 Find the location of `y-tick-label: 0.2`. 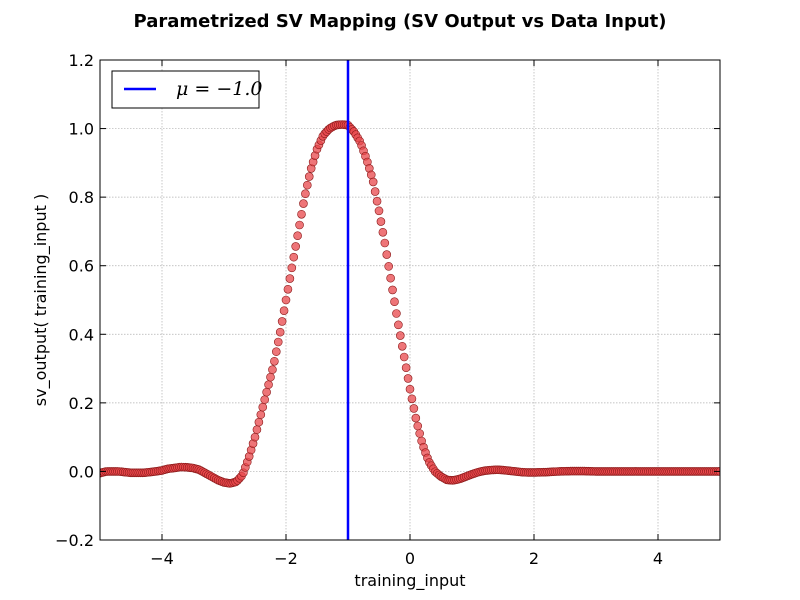

y-tick-label: 0.2 is located at coordinates (81, 403).